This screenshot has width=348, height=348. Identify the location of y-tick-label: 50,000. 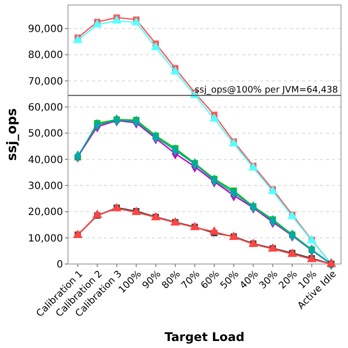
(45, 134).